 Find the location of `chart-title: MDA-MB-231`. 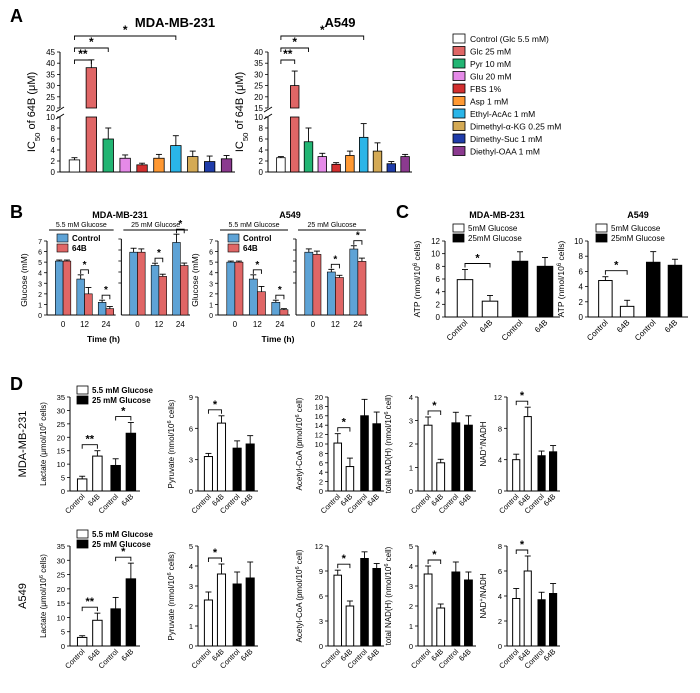

chart-title: MDA-MB-231 is located at coordinates (175, 22).